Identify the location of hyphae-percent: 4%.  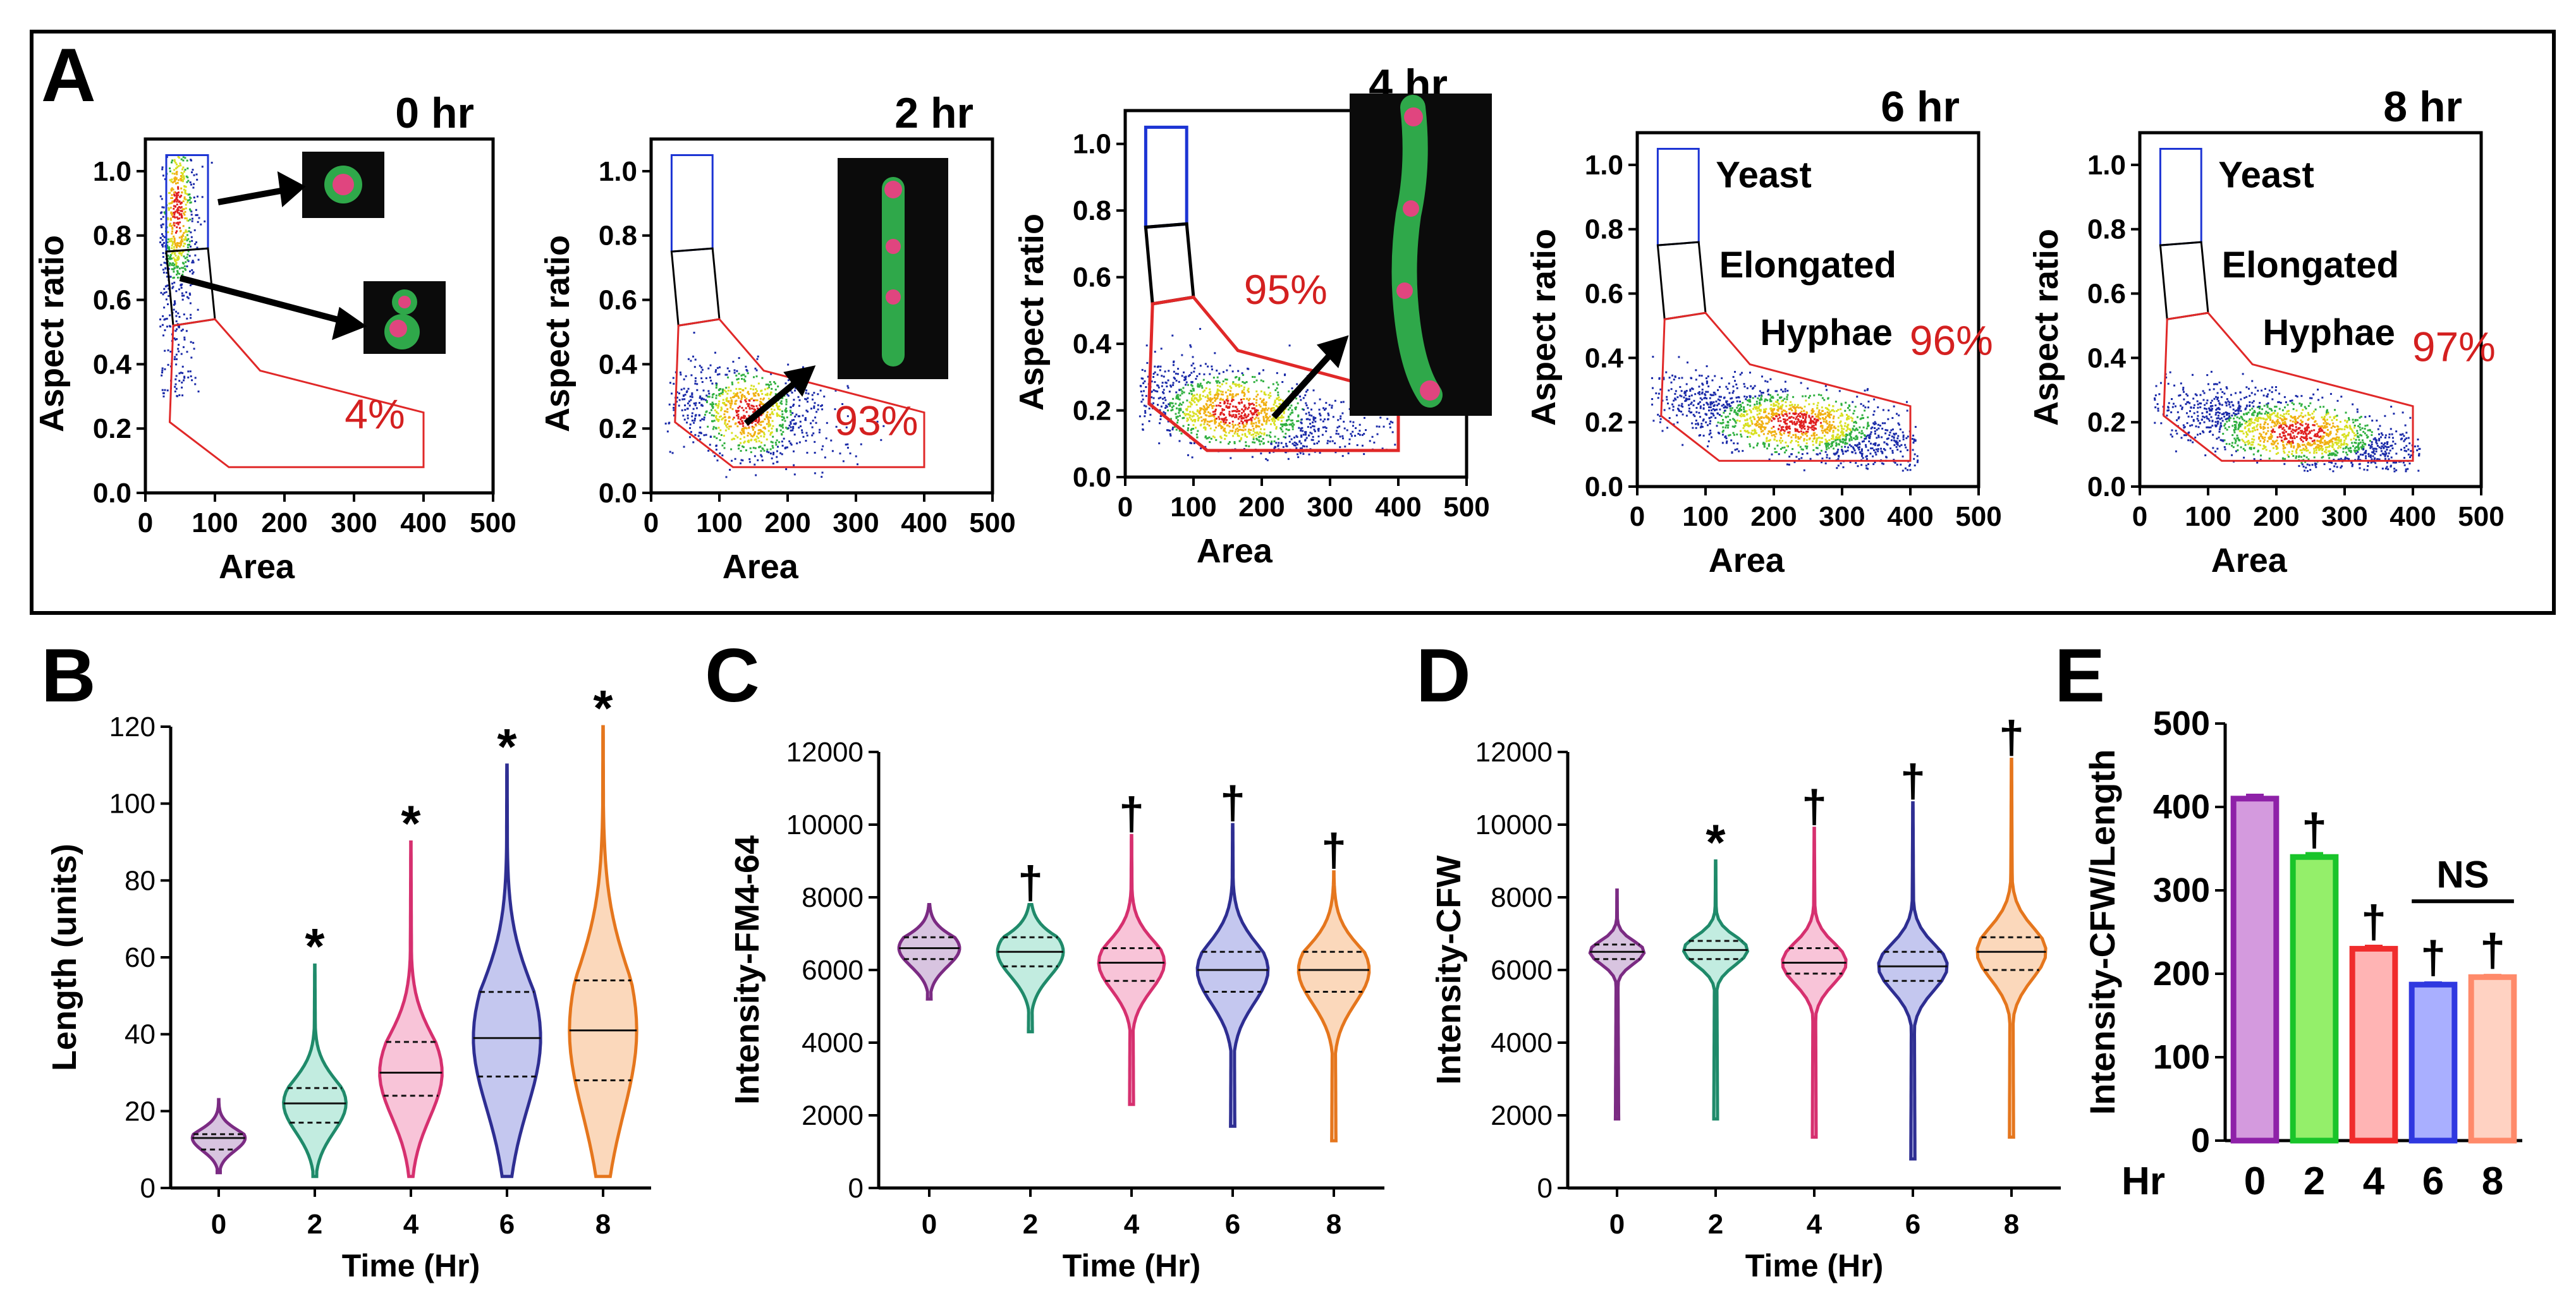
(375, 414).